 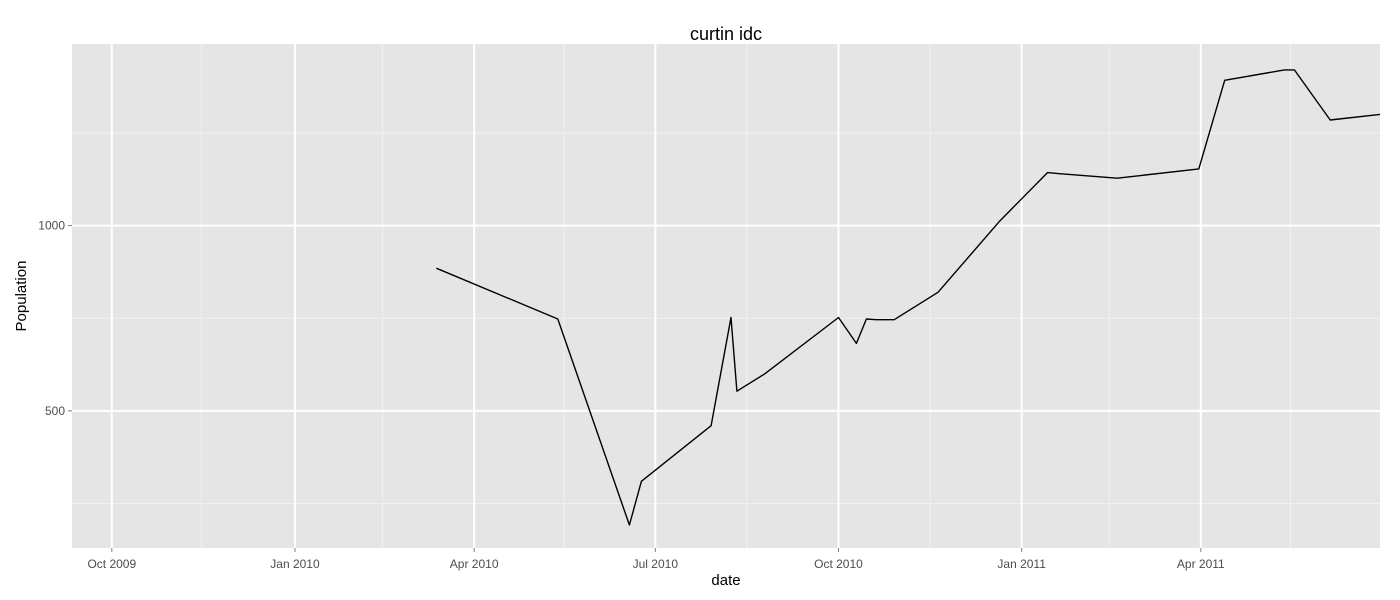 What do you see at coordinates (111, 564) in the screenshot?
I see `x-tick-label: Oct 2009` at bounding box center [111, 564].